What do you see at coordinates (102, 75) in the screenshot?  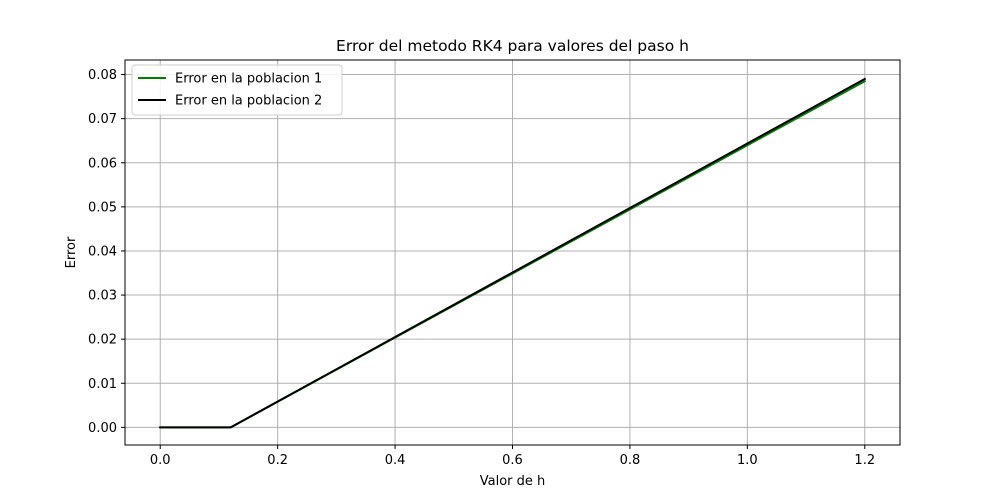 I see `y-tick-label: 0.08` at bounding box center [102, 75].